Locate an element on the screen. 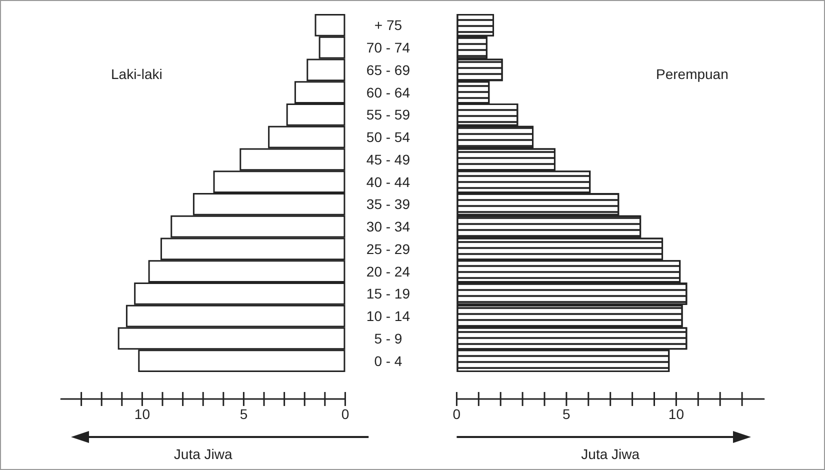 This screenshot has width=825, height=470. y-tick-label: 70 - 74 is located at coordinates (388, 48).